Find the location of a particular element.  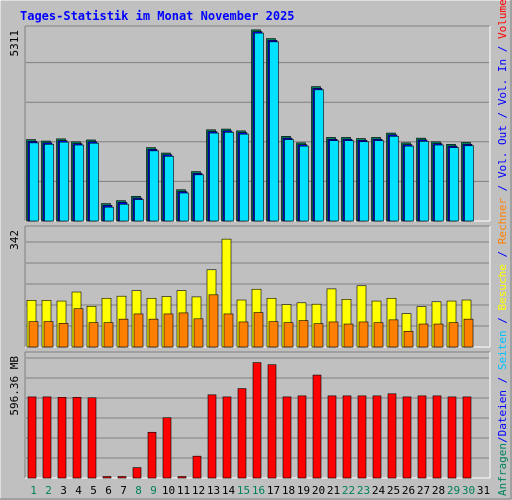

x-tick-label: 5 is located at coordinates (93, 490).